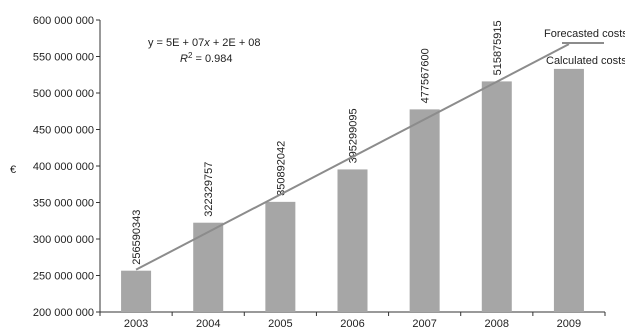 This screenshot has height=329, width=625. Describe the element at coordinates (352, 323) in the screenshot. I see `x-tick-label: 2006` at that location.